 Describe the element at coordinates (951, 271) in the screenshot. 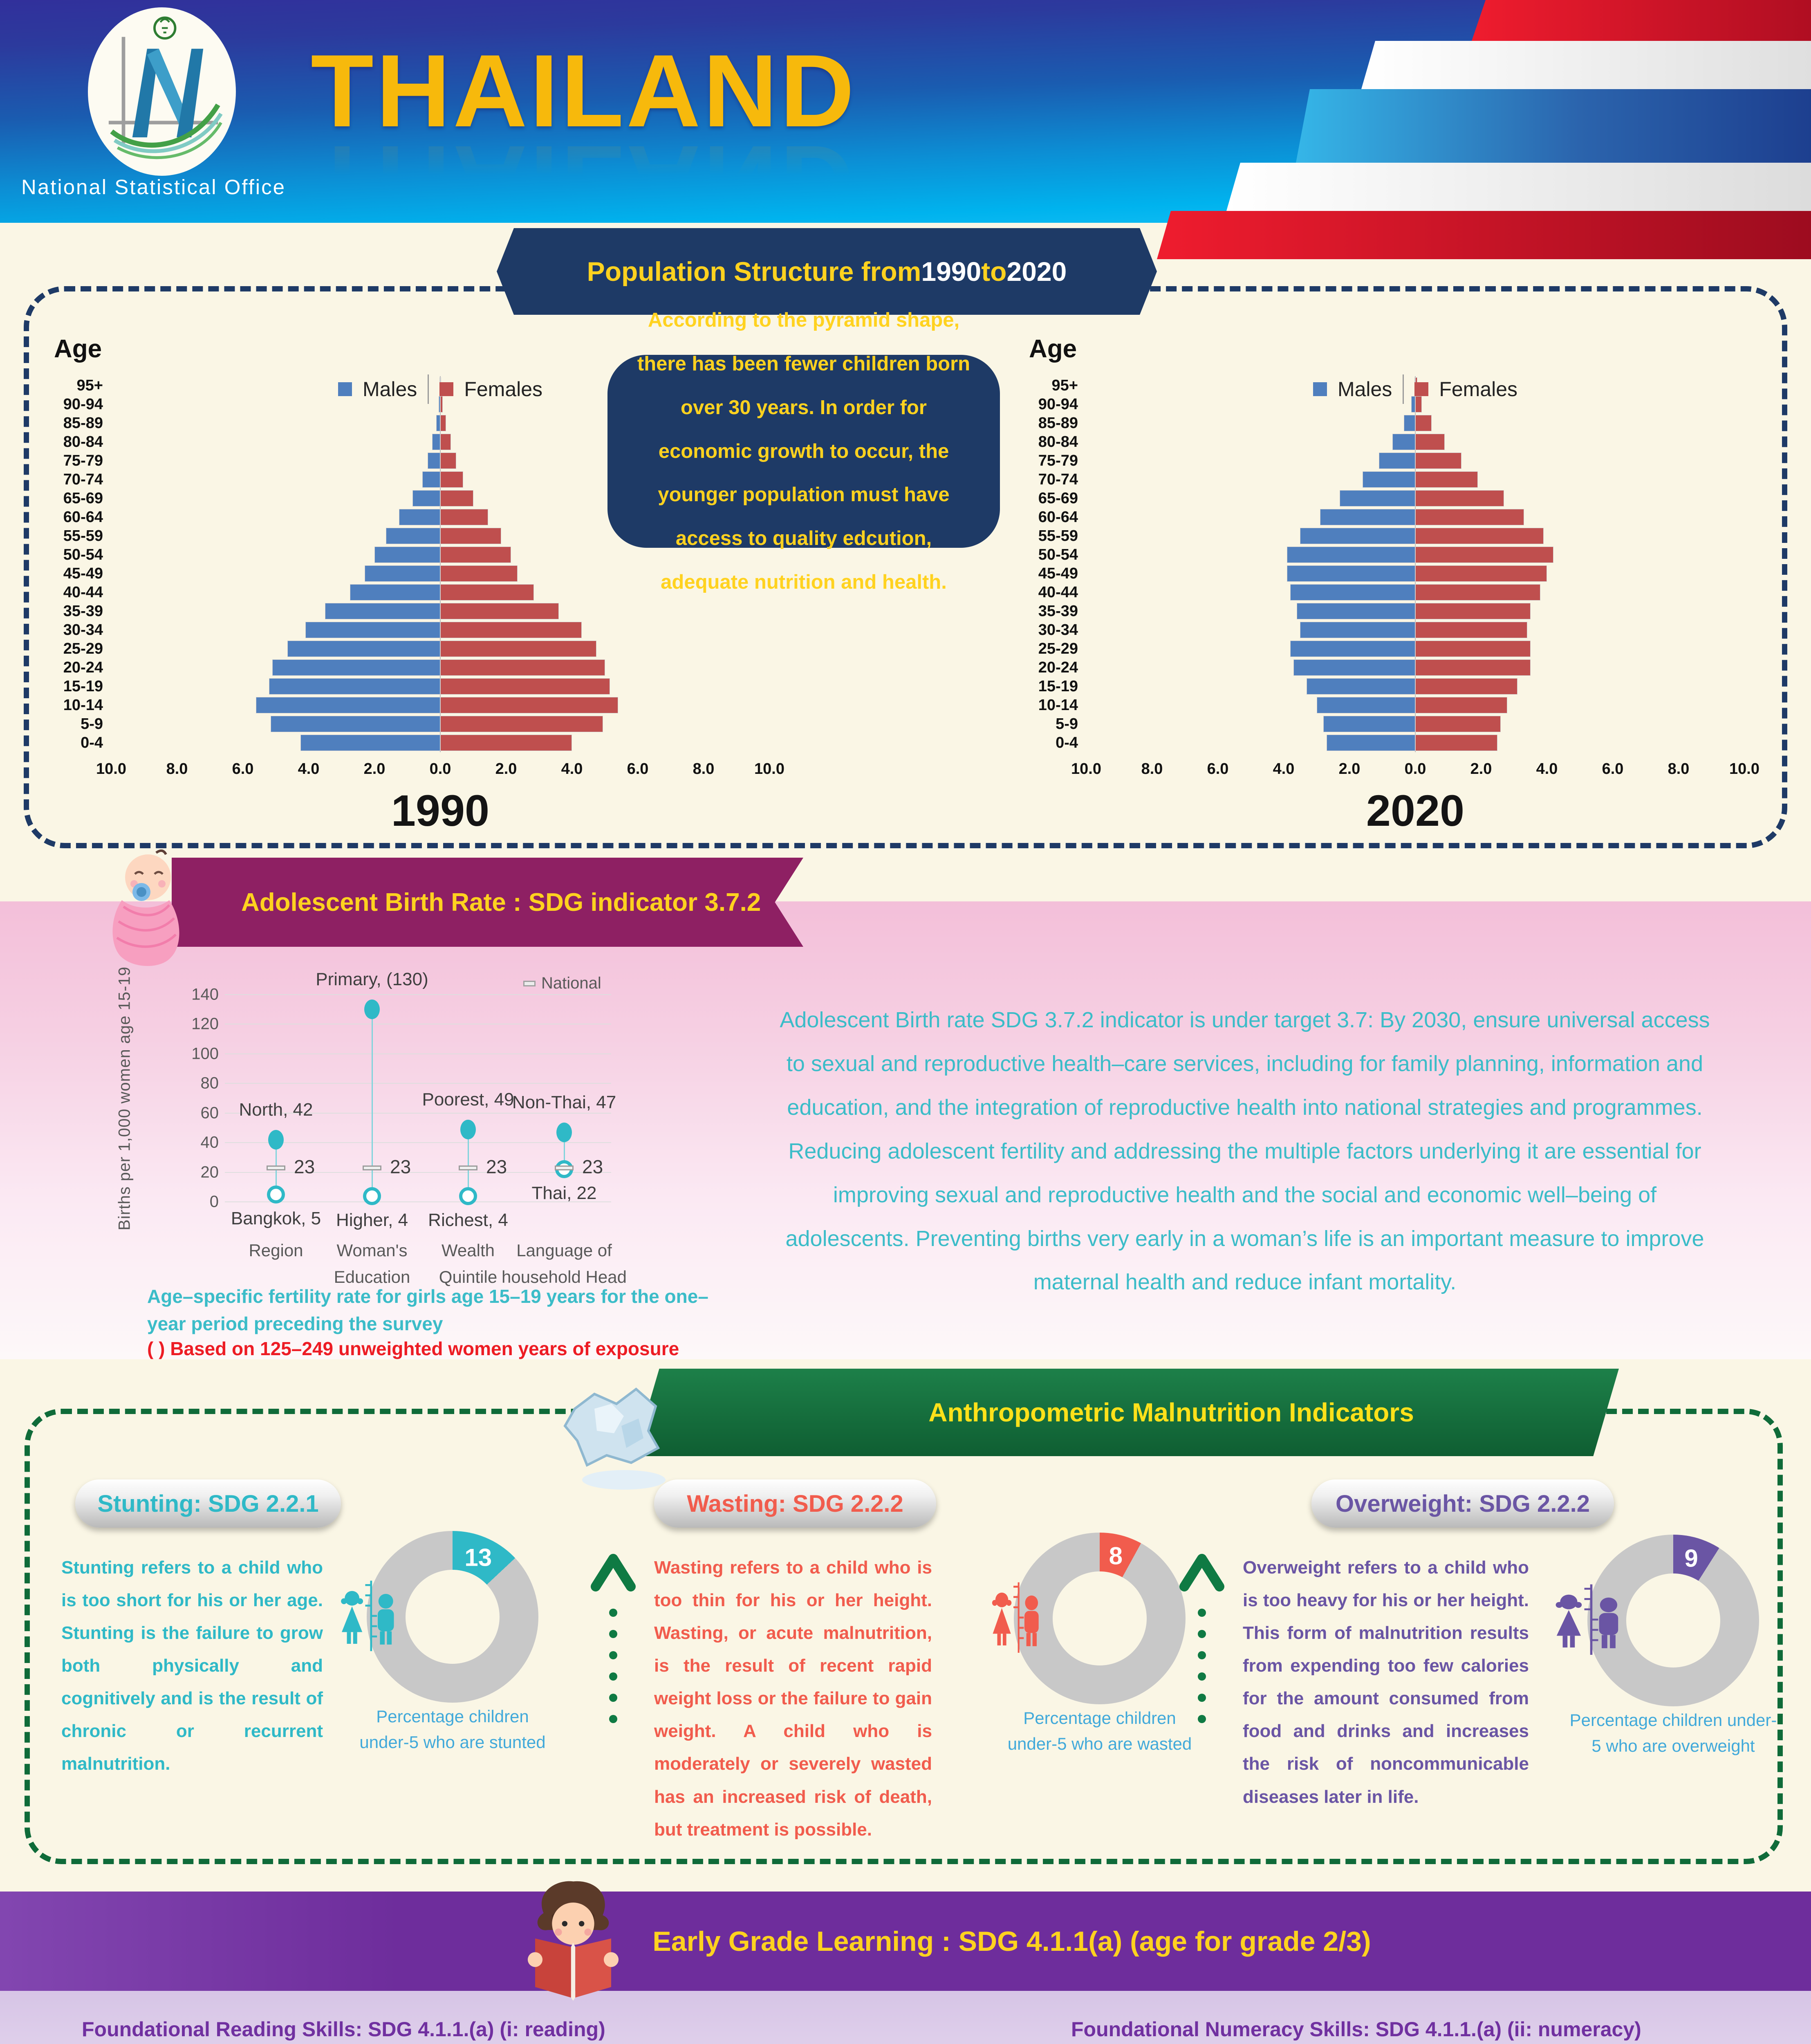

I see `population-banner-year-from: 1990` at that location.